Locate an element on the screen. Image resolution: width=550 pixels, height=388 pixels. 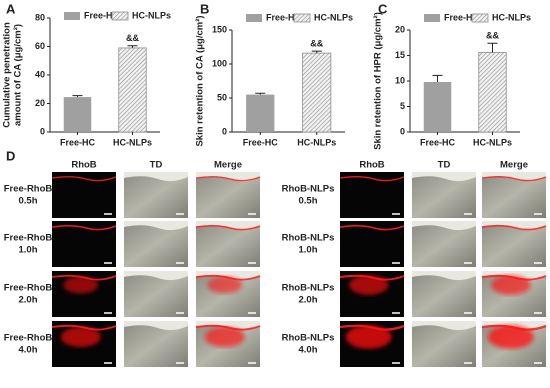
y-tick-label: 80 is located at coordinates (40, 17).